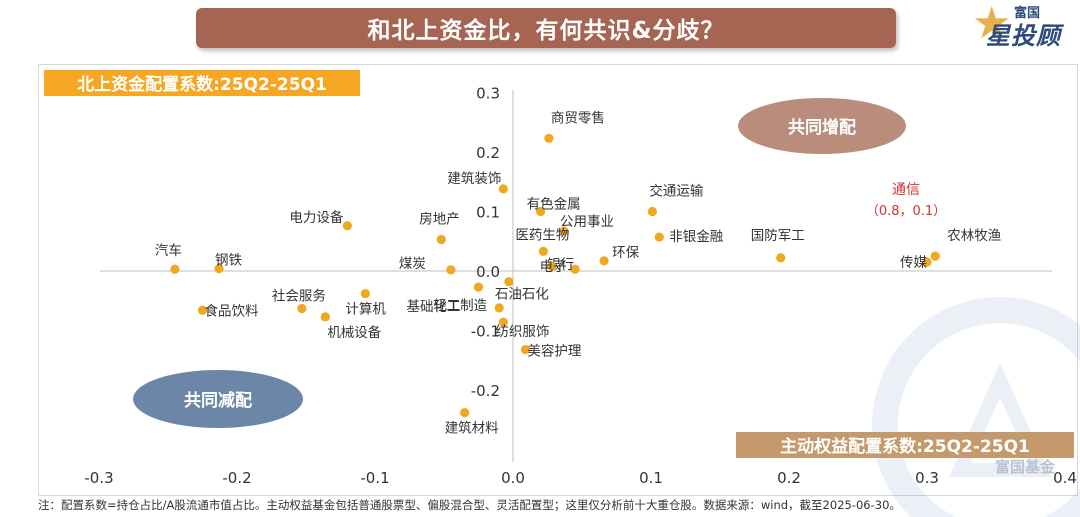 Image resolution: width=1080 pixels, height=517 pixels. What do you see at coordinates (299, 296) in the screenshot?
I see `data-point-label: 社会服务` at bounding box center [299, 296].